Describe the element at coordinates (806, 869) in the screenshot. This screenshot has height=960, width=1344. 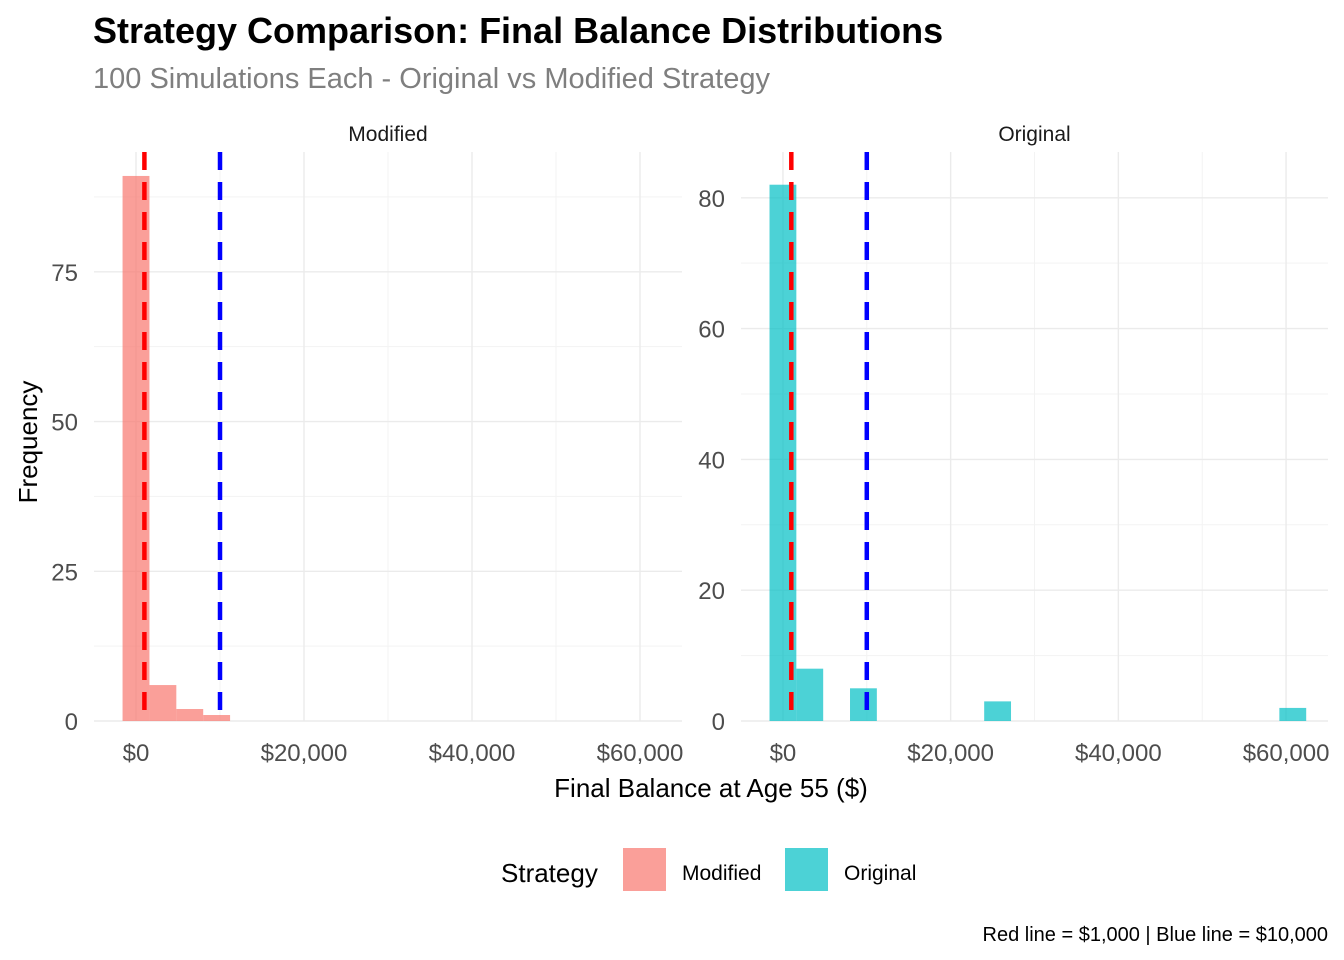
I see `legend-key-original` at that location.